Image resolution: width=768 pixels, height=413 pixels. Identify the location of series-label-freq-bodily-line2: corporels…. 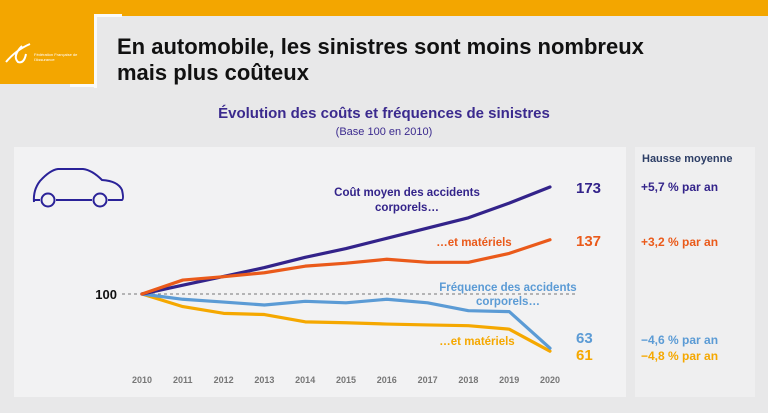
(508, 302).